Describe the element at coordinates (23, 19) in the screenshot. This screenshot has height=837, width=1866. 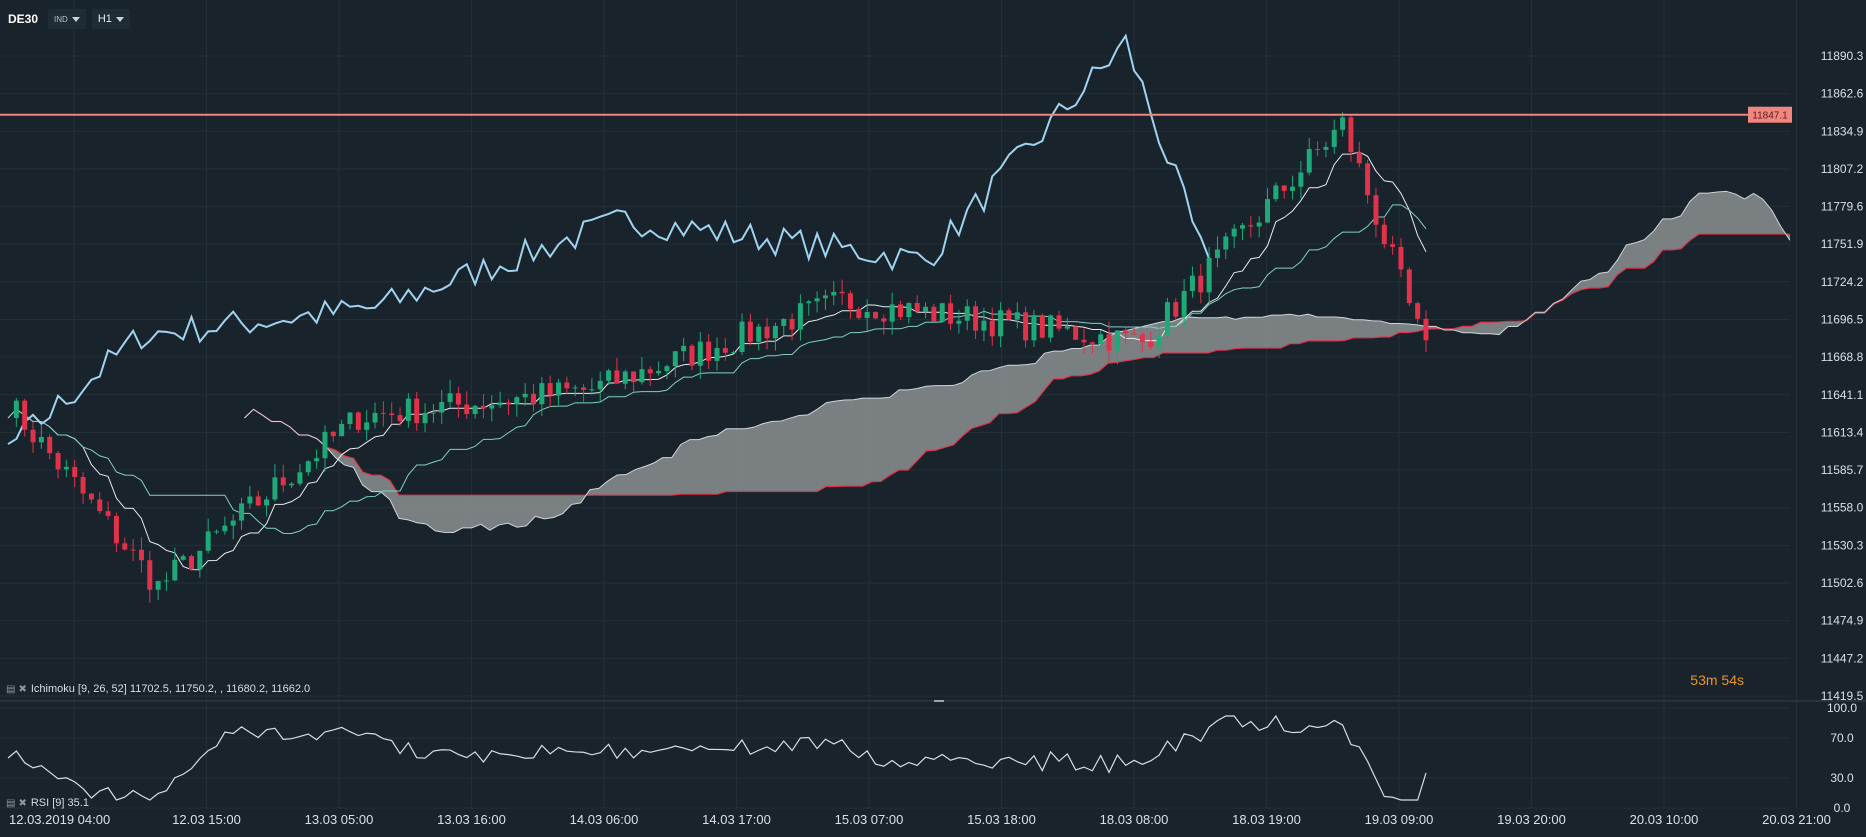
I see `symbol-label: DE30` at that location.